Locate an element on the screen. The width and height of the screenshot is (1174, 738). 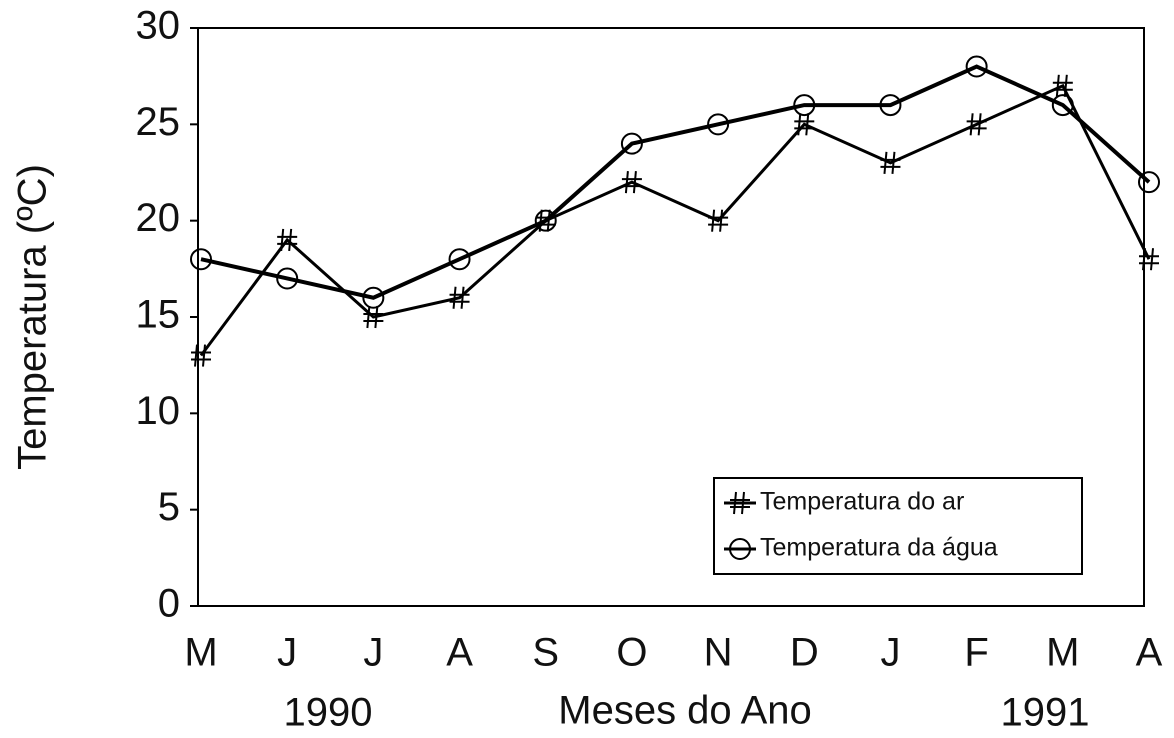
legend-label: Temperatura da água is located at coordinates (879, 548).